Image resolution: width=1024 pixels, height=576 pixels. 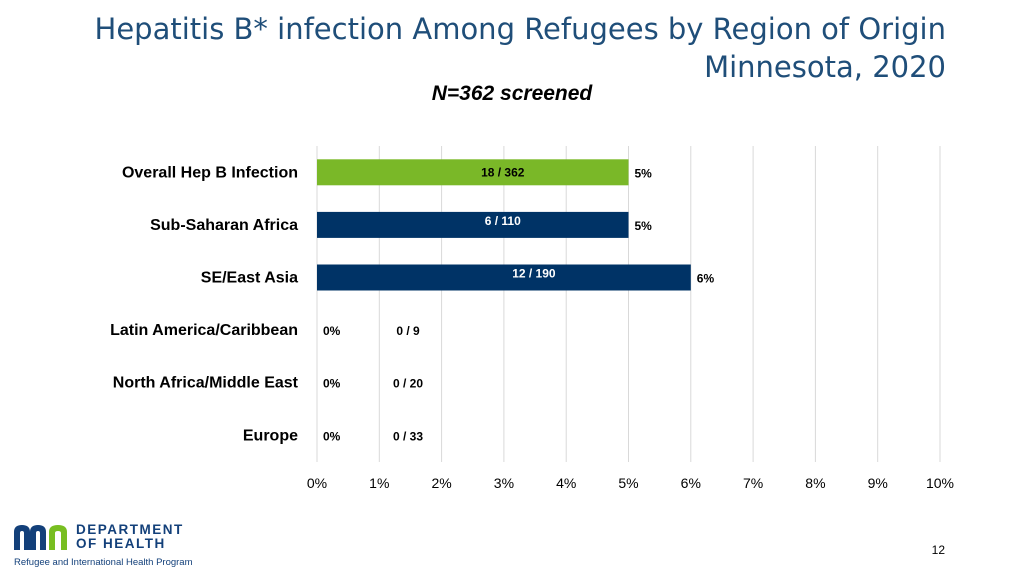 I want to click on x-tick-label: 0%, so click(x=317, y=483).